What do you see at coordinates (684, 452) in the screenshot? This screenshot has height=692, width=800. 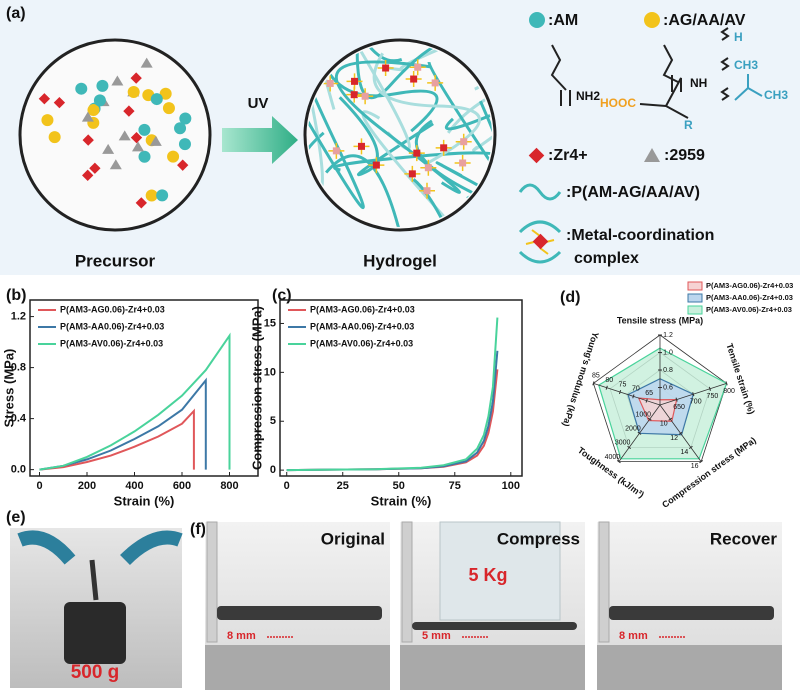 I see `radar-tick-label: 14` at bounding box center [684, 452].